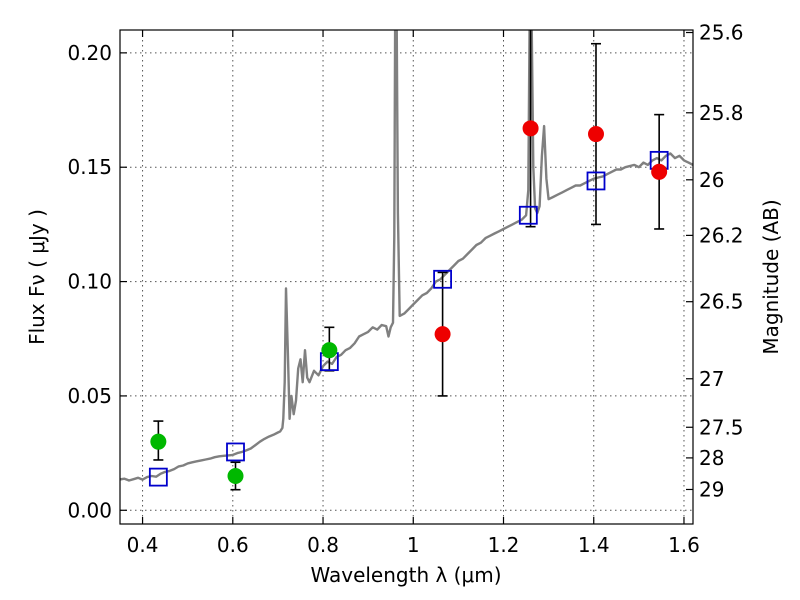 The image size is (800, 600). Describe the element at coordinates (711, 458) in the screenshot. I see `mag-tick-label: 28` at that location.